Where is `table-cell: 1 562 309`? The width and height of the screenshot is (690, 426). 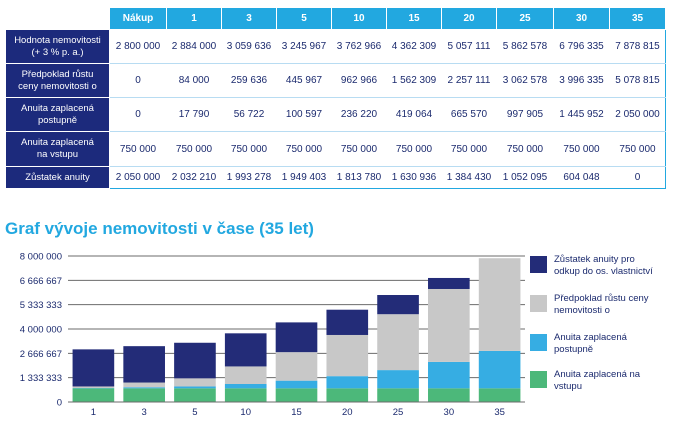
table-cell: 1 562 309 is located at coordinates (414, 80).